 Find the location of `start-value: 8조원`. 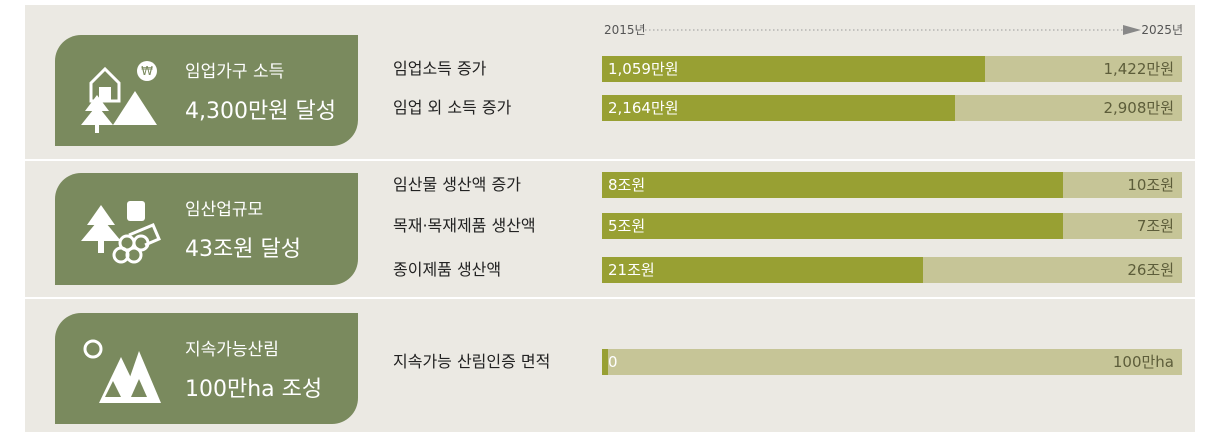

start-value: 8조원 is located at coordinates (627, 185).